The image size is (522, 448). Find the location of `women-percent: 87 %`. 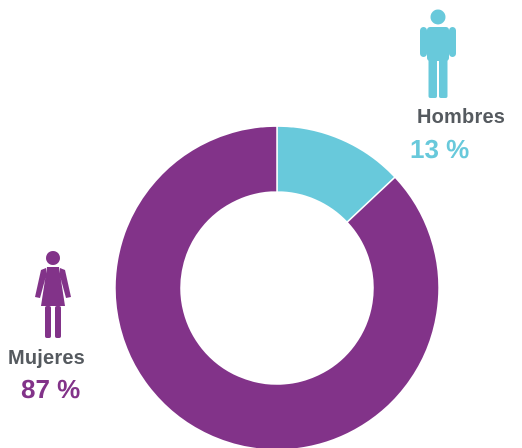

women-percent: 87 % is located at coordinates (51, 389).